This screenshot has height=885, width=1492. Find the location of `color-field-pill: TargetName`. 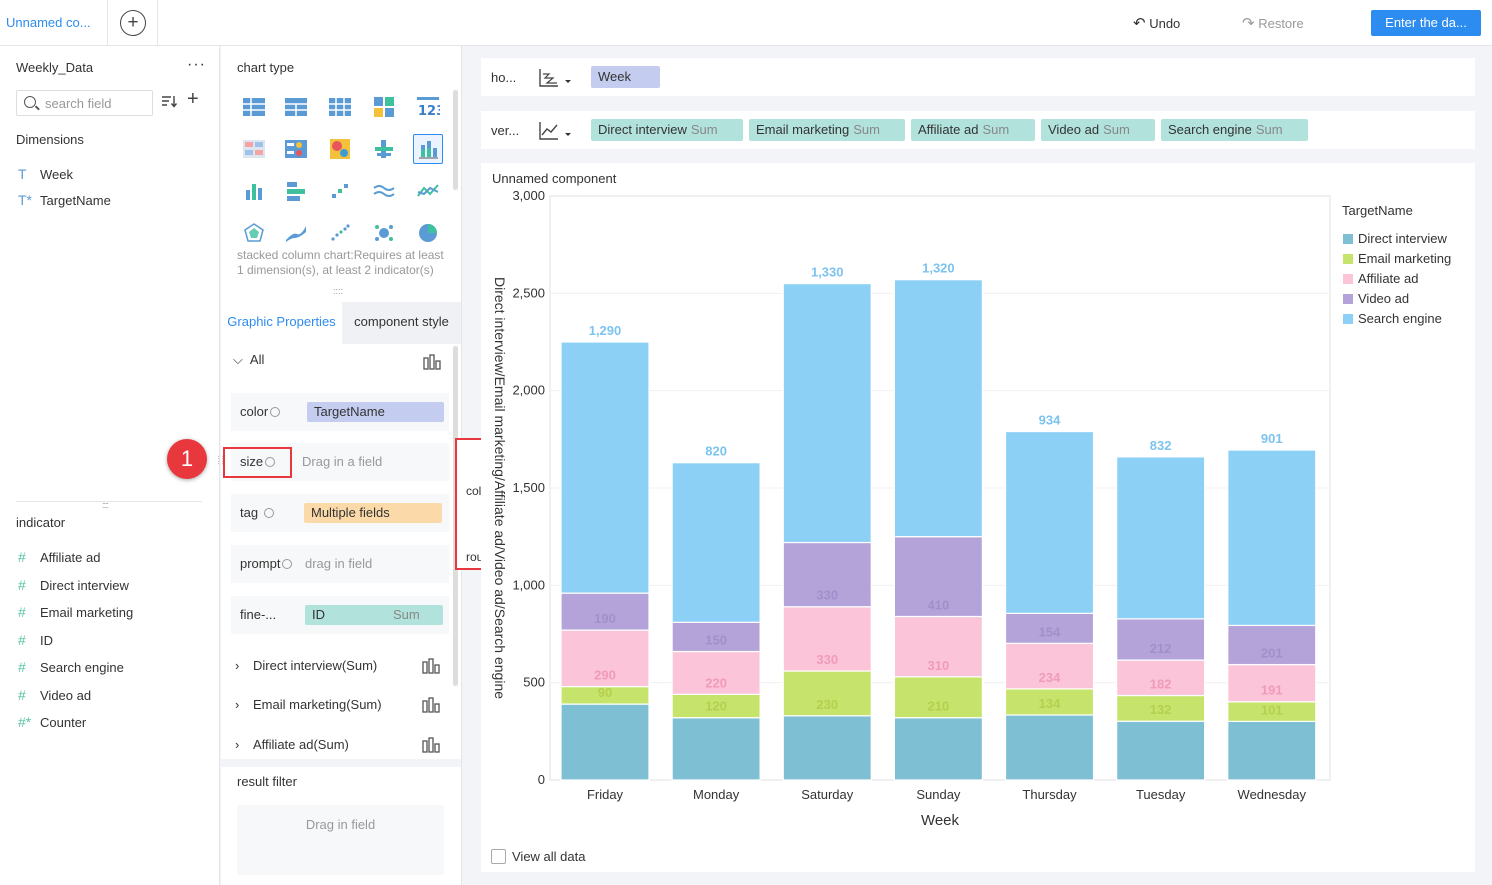

color-field-pill: TargetName is located at coordinates (375, 412).